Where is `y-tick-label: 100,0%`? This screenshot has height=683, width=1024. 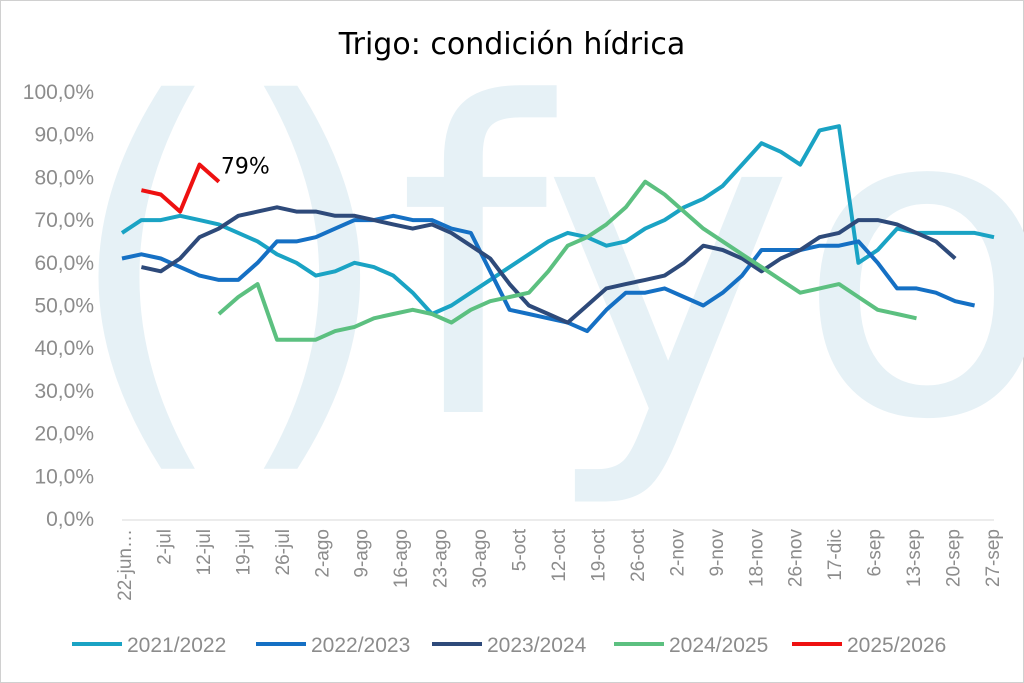
y-tick-label: 100,0% is located at coordinates (58, 92).